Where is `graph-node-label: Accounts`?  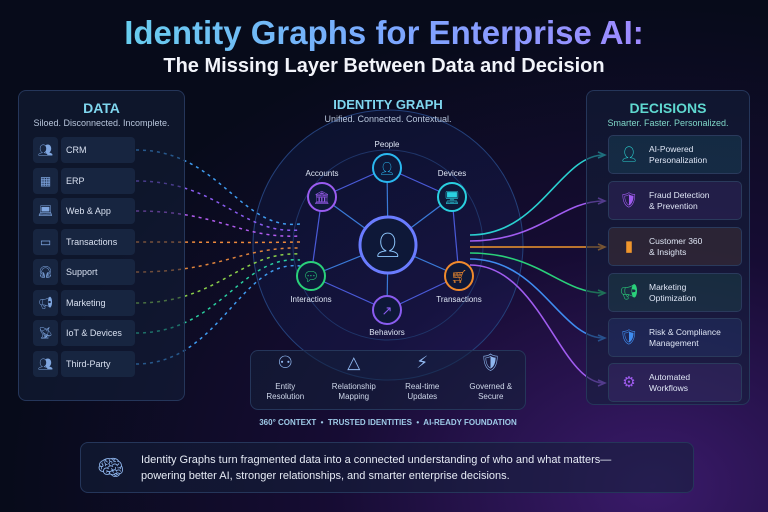
graph-node-label: Accounts is located at coordinates (322, 173).